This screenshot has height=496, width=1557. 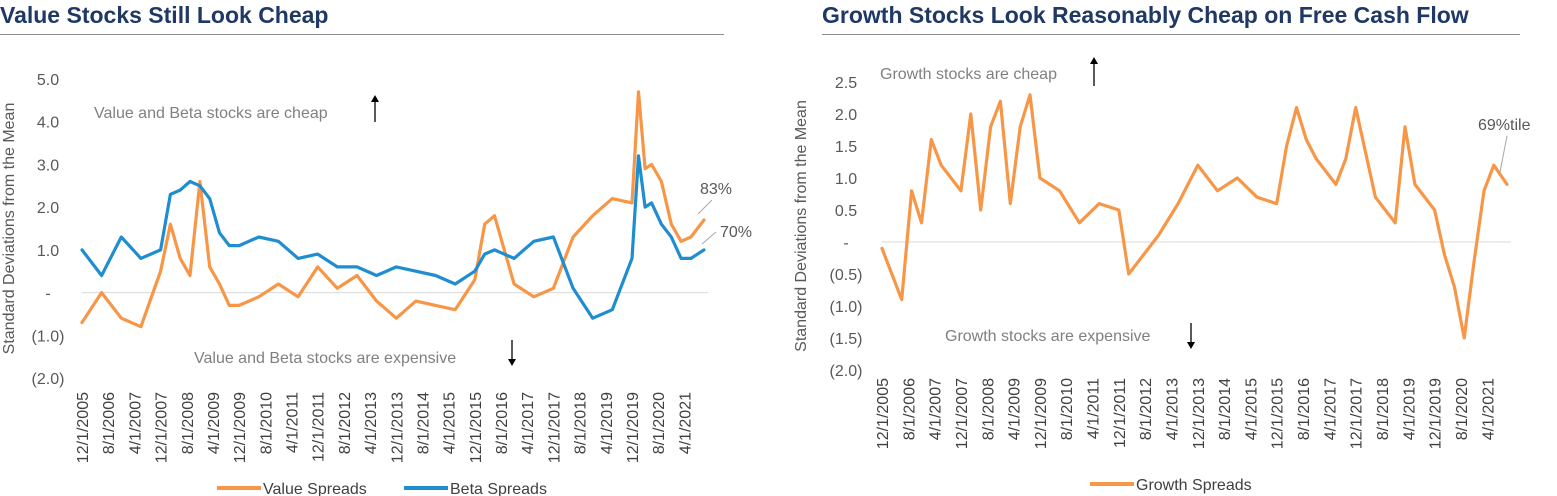 I want to click on beta-pct-label: 70%, so click(x=736, y=232).